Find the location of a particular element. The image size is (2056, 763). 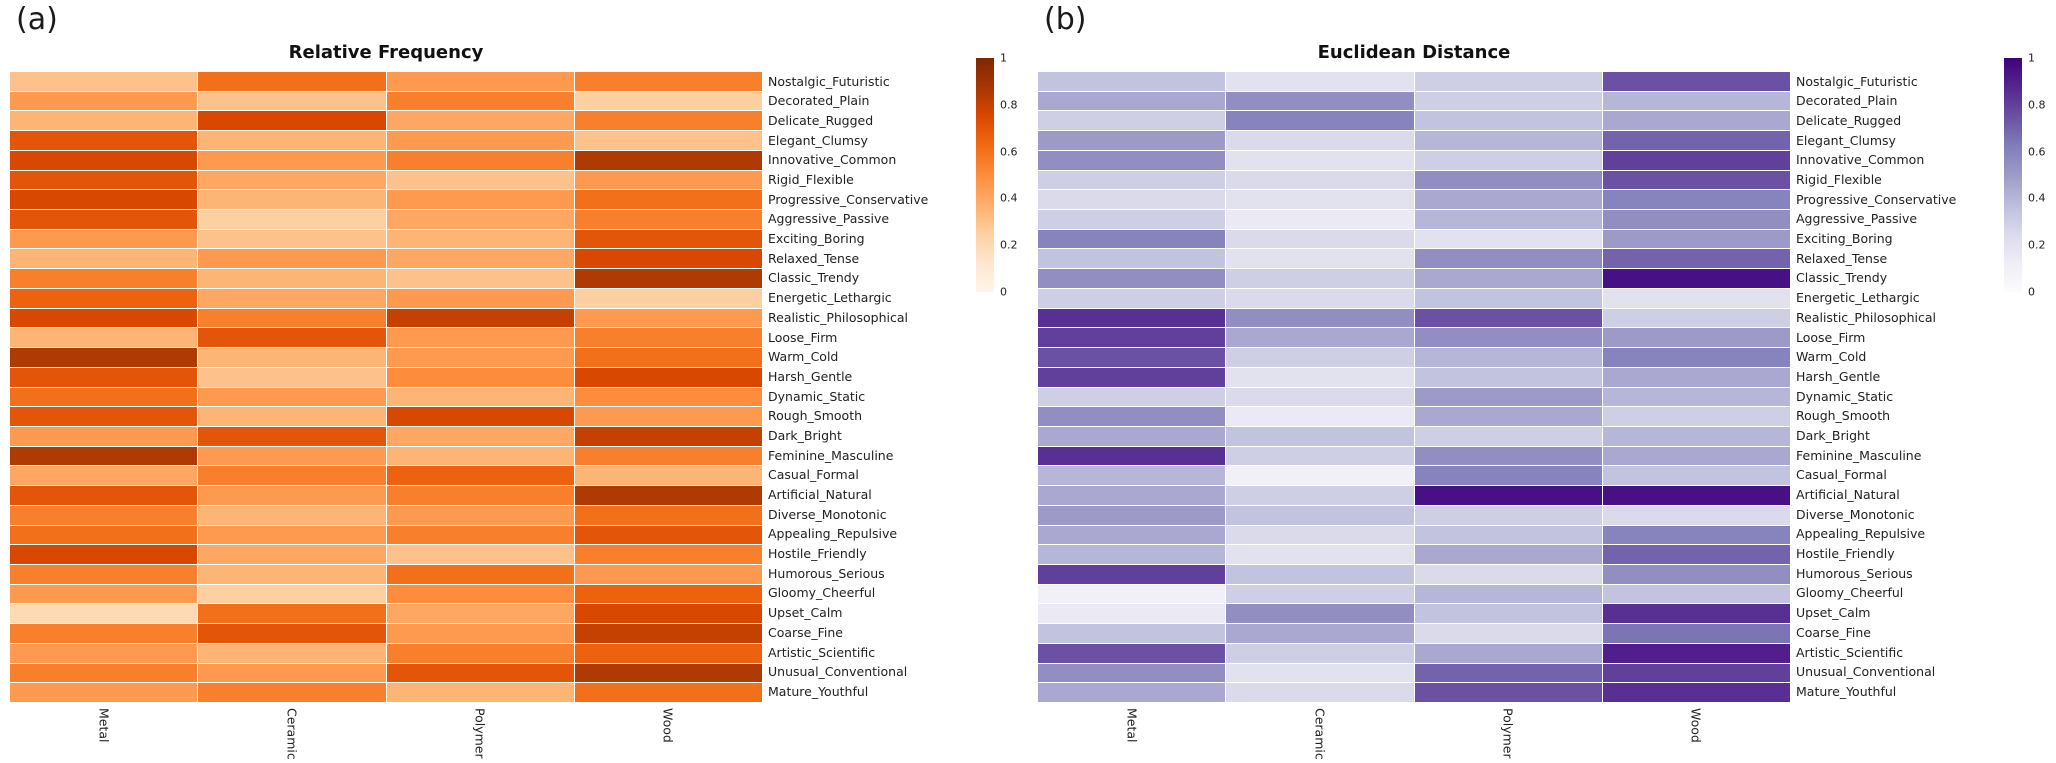

row-label: Diverse_Monotonic is located at coordinates (827, 514).